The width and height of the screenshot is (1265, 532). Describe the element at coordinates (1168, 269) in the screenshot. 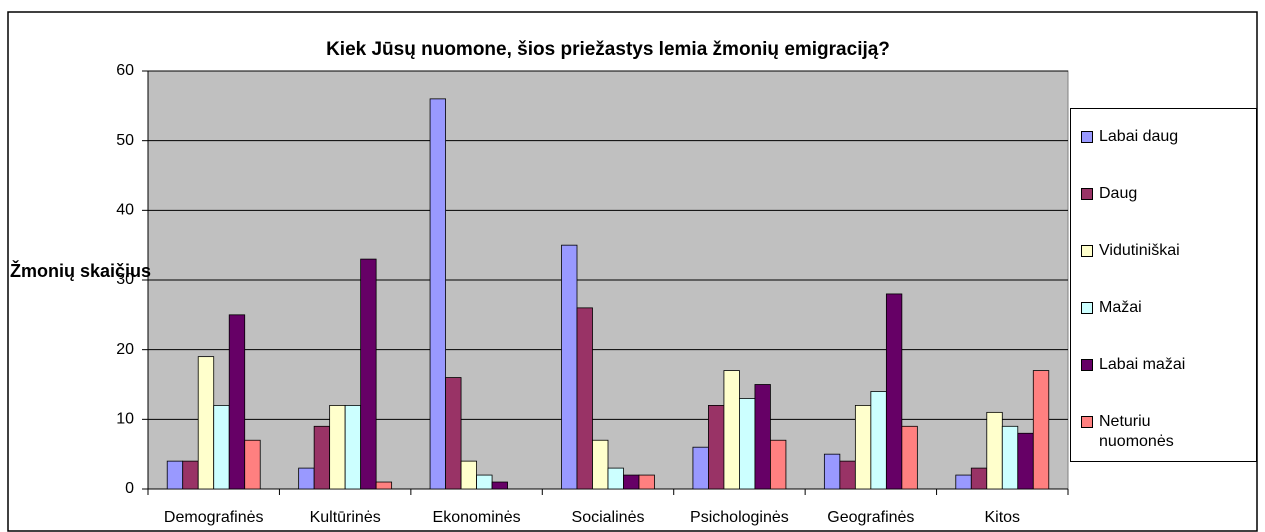

I see `legend-item: Vidutiniškai` at that location.